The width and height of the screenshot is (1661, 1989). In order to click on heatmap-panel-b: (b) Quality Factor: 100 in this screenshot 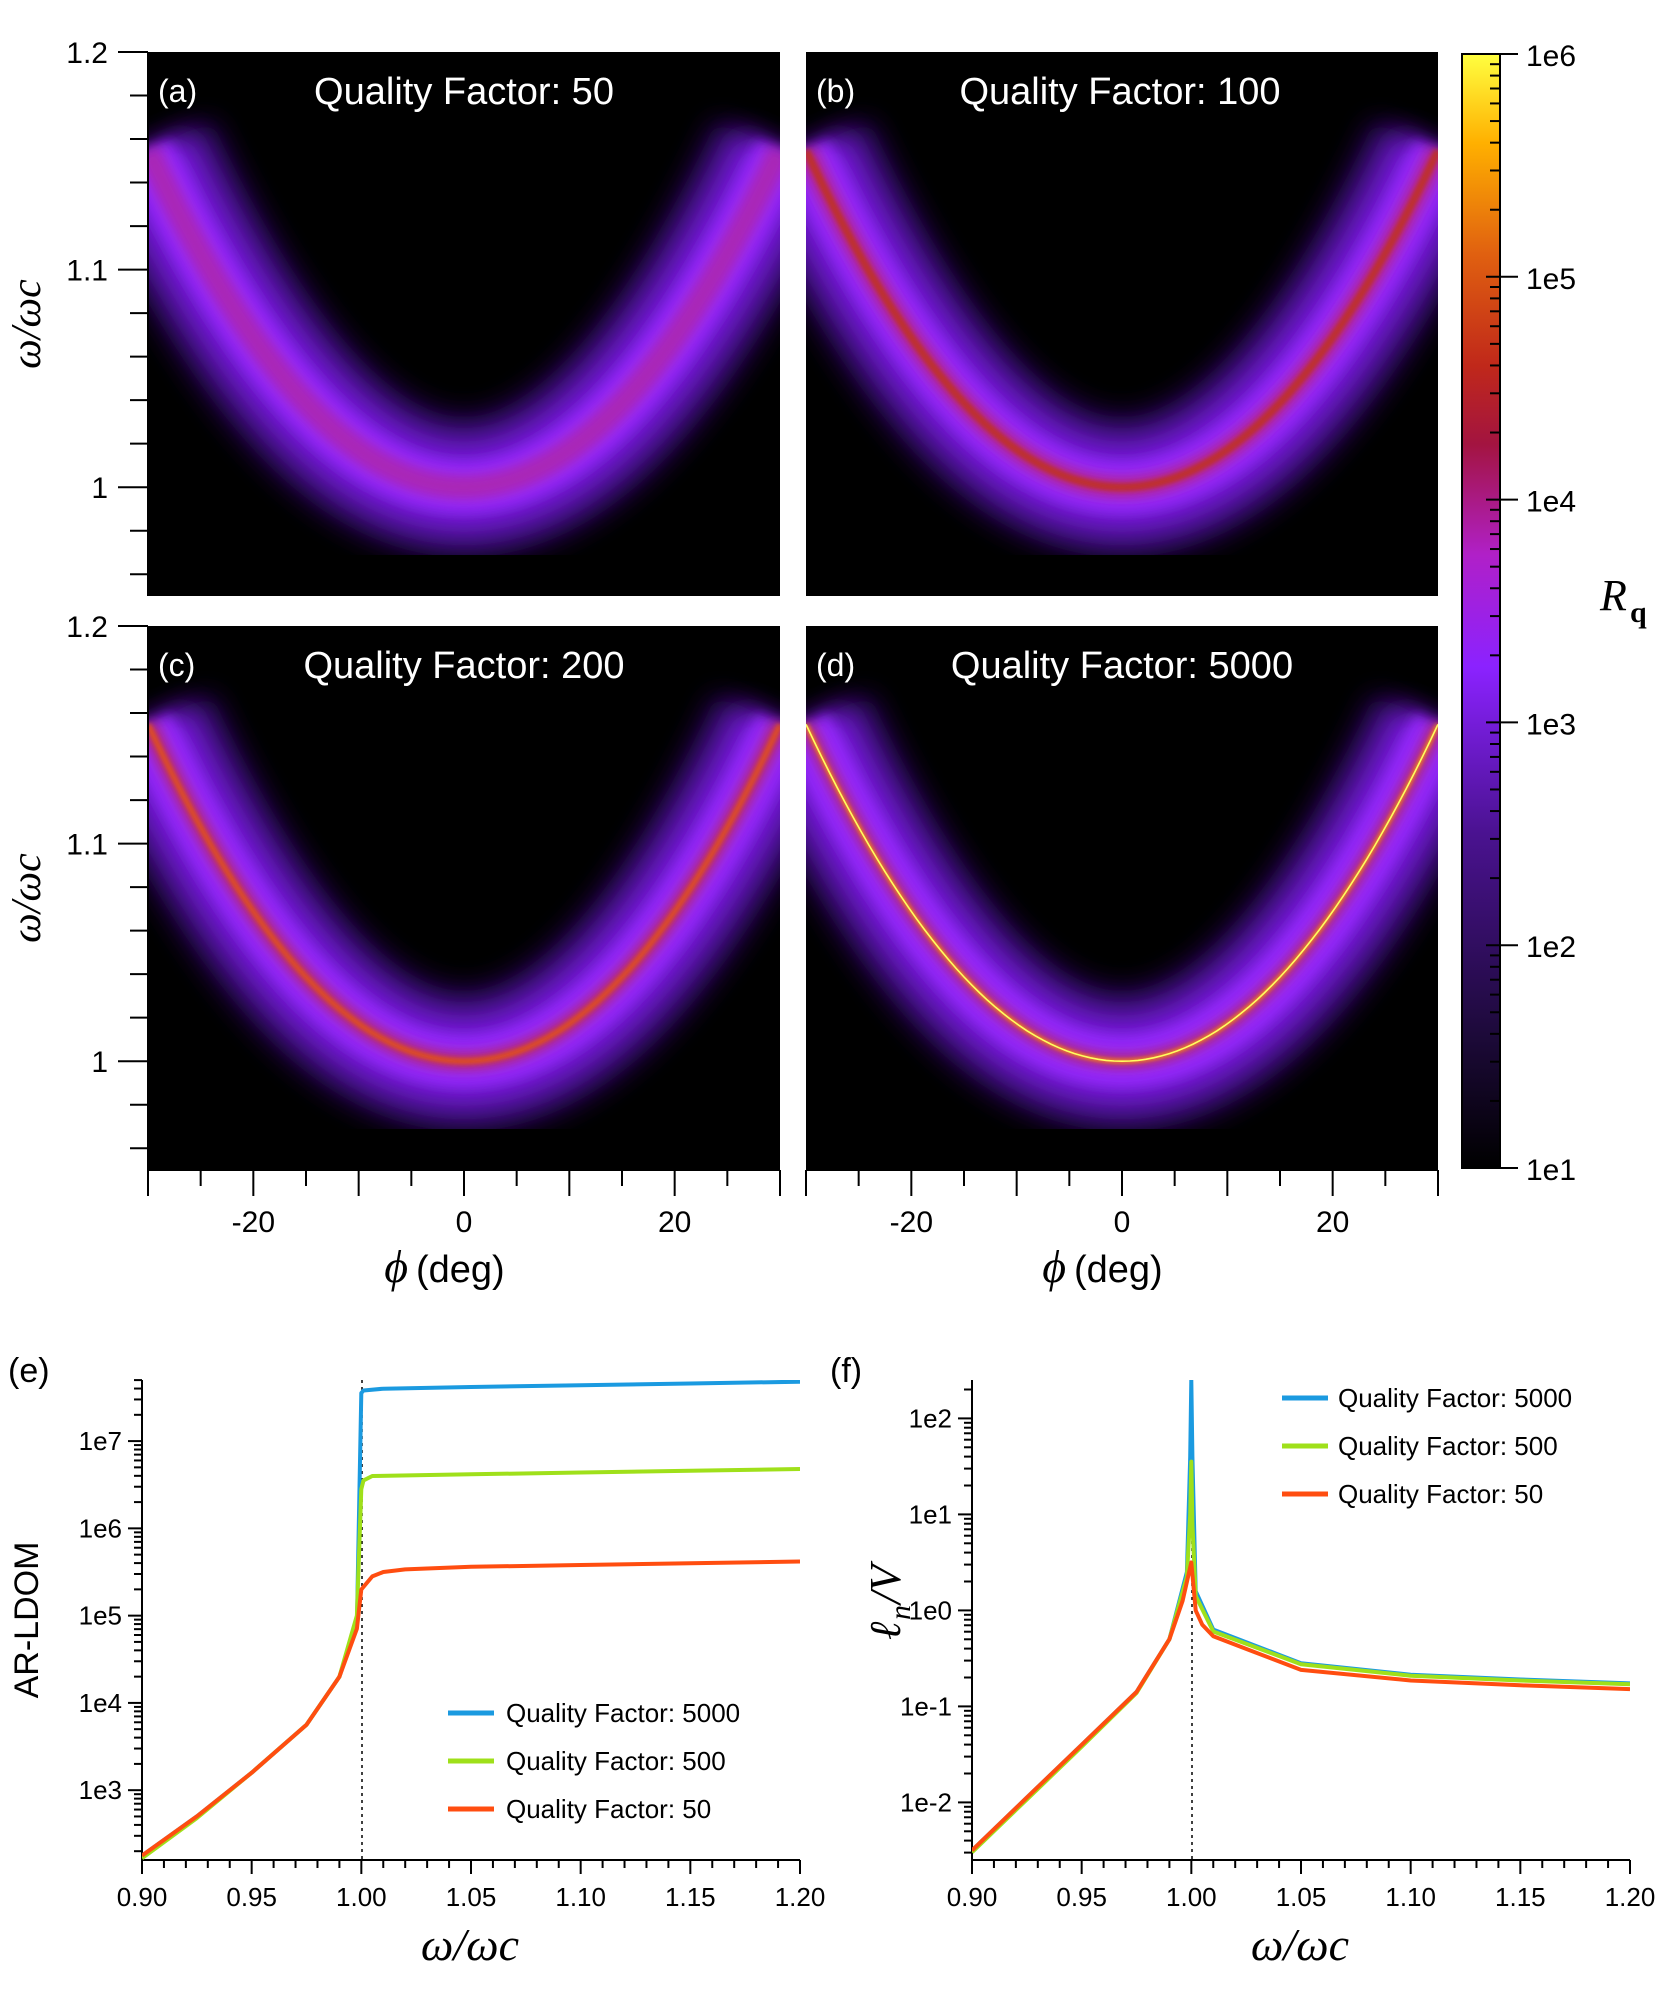, I will do `click(1122, 324)`.